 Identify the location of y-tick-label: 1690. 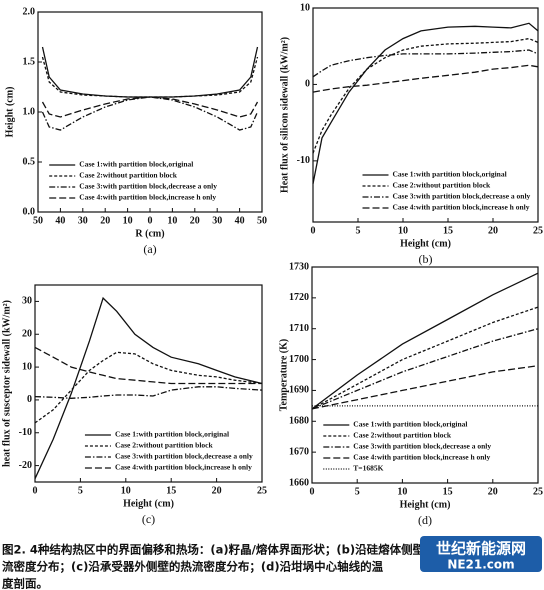
(299, 390).